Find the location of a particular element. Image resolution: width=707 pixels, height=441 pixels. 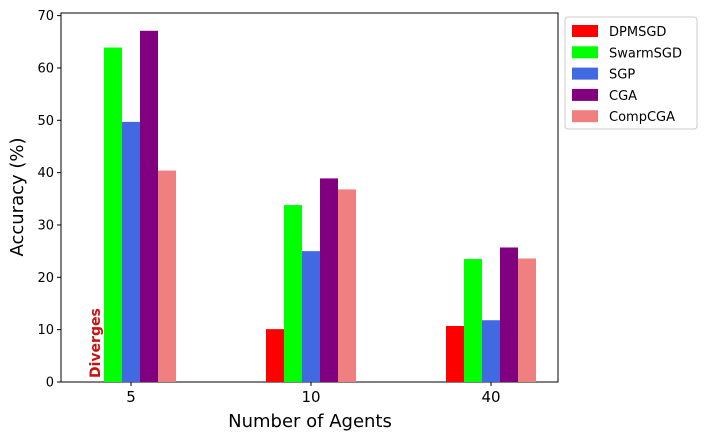

y-tick-label: 10 is located at coordinates (45, 330).